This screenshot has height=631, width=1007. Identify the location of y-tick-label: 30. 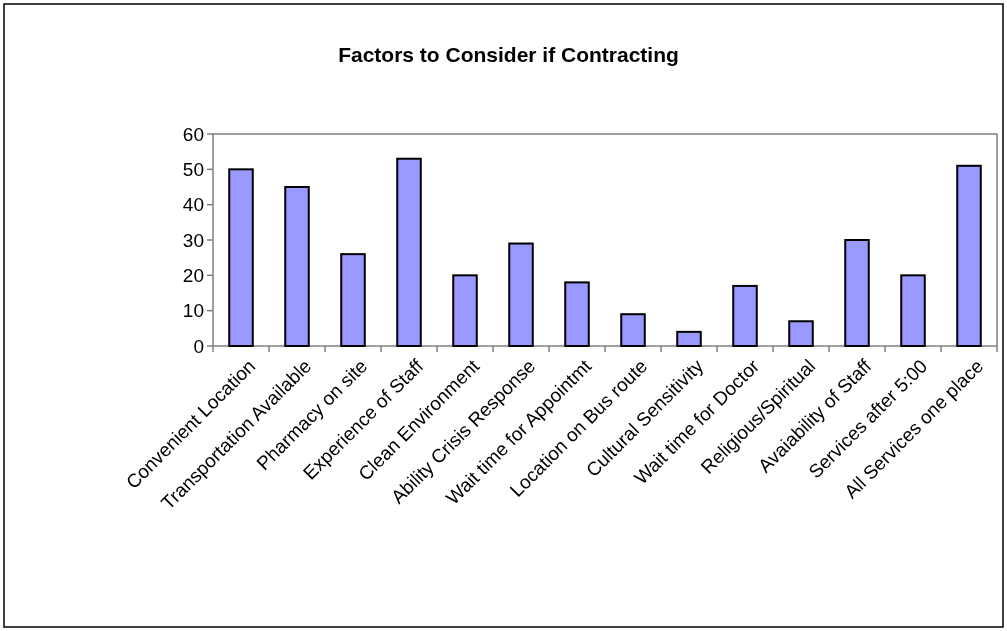
(193, 240).